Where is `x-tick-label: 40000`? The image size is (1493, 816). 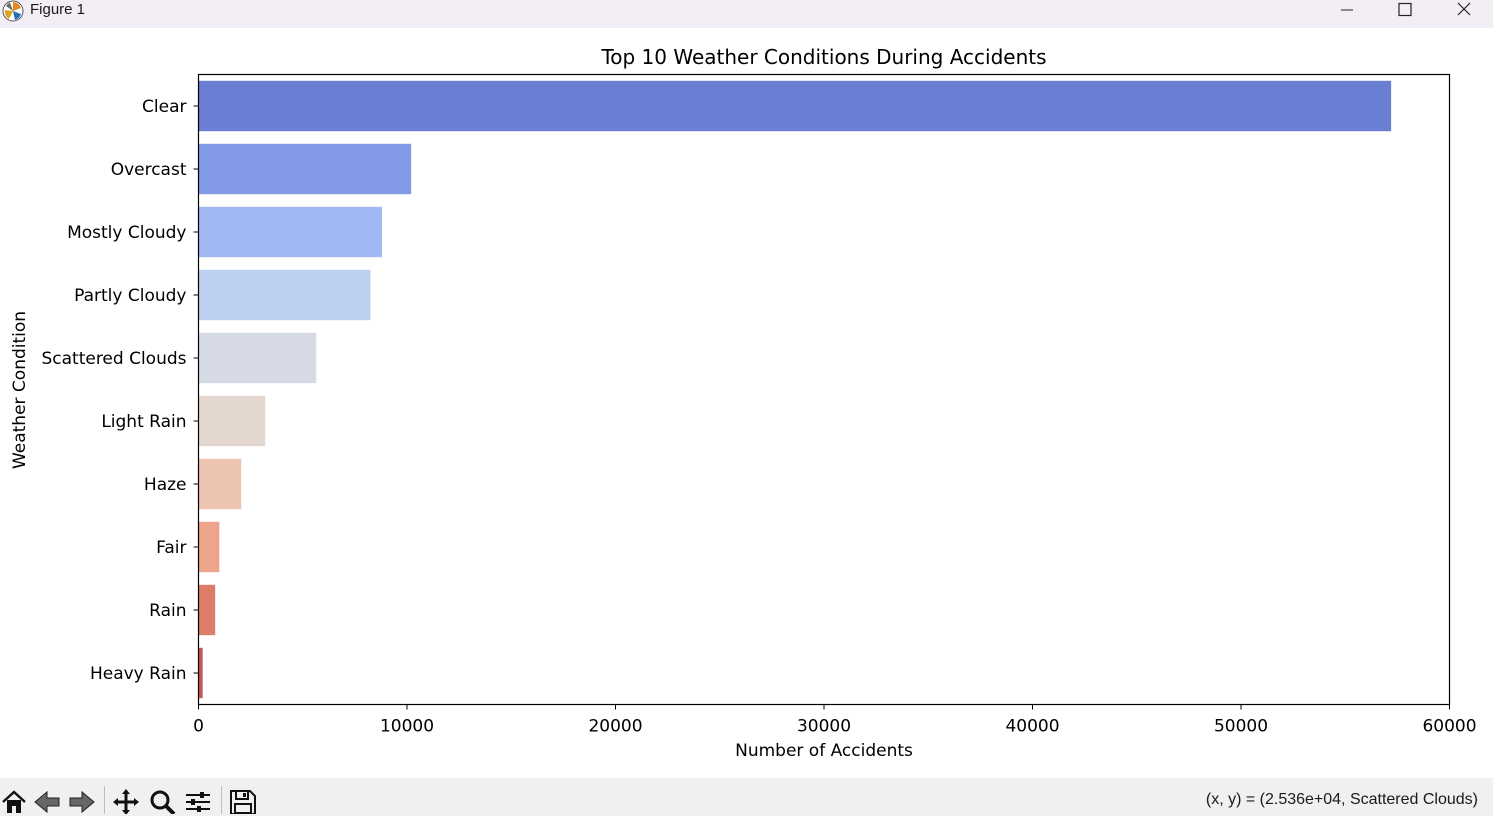 x-tick-label: 40000 is located at coordinates (1032, 727).